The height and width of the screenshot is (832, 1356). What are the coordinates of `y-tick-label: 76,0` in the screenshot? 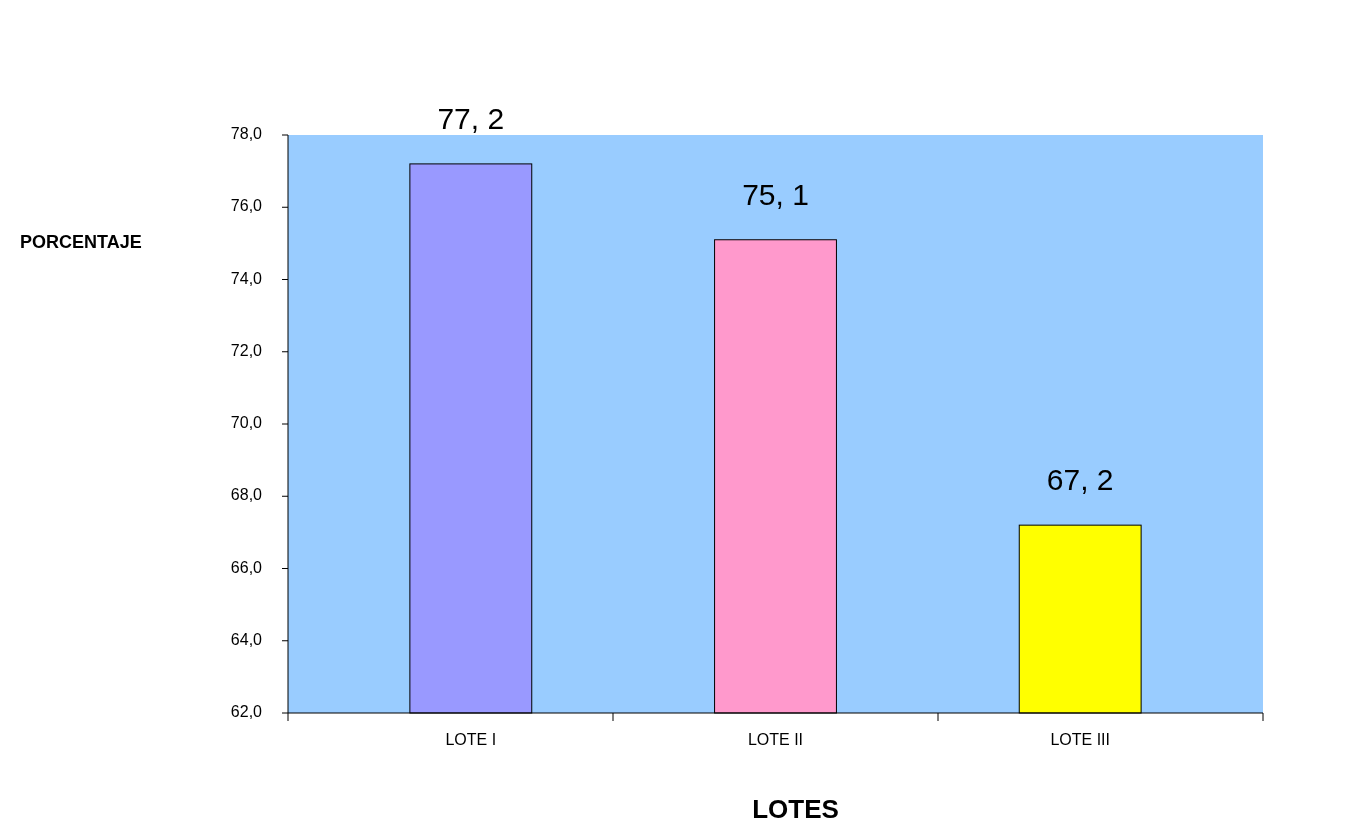 It's located at (246, 206).